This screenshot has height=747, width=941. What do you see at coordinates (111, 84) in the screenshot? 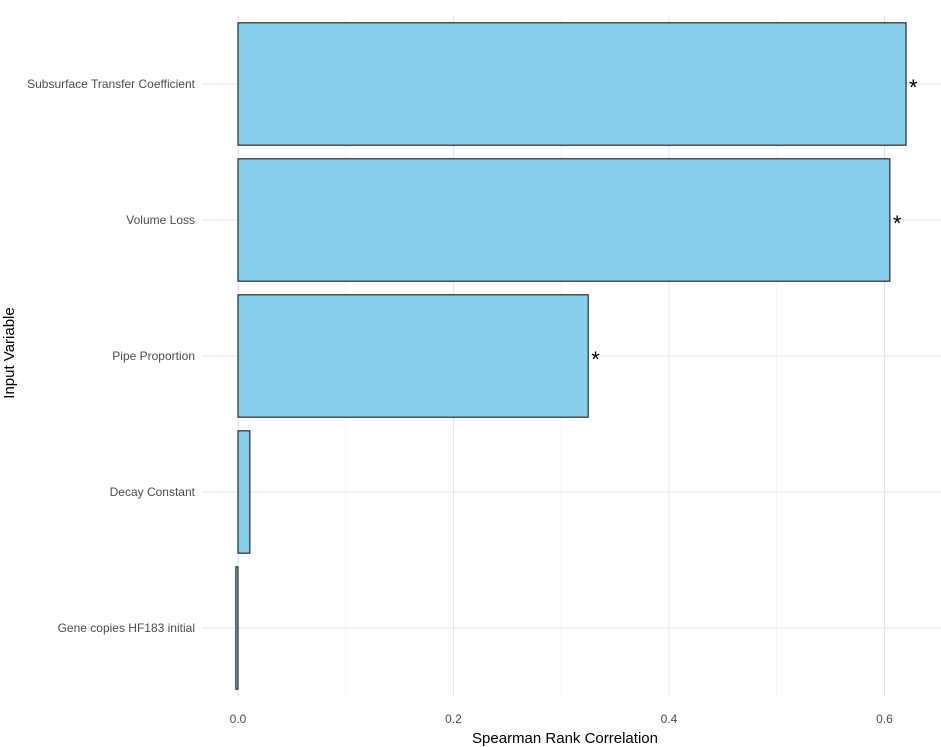
I see `y-tick-label: Subsurface Transfer Coefficient` at bounding box center [111, 84].